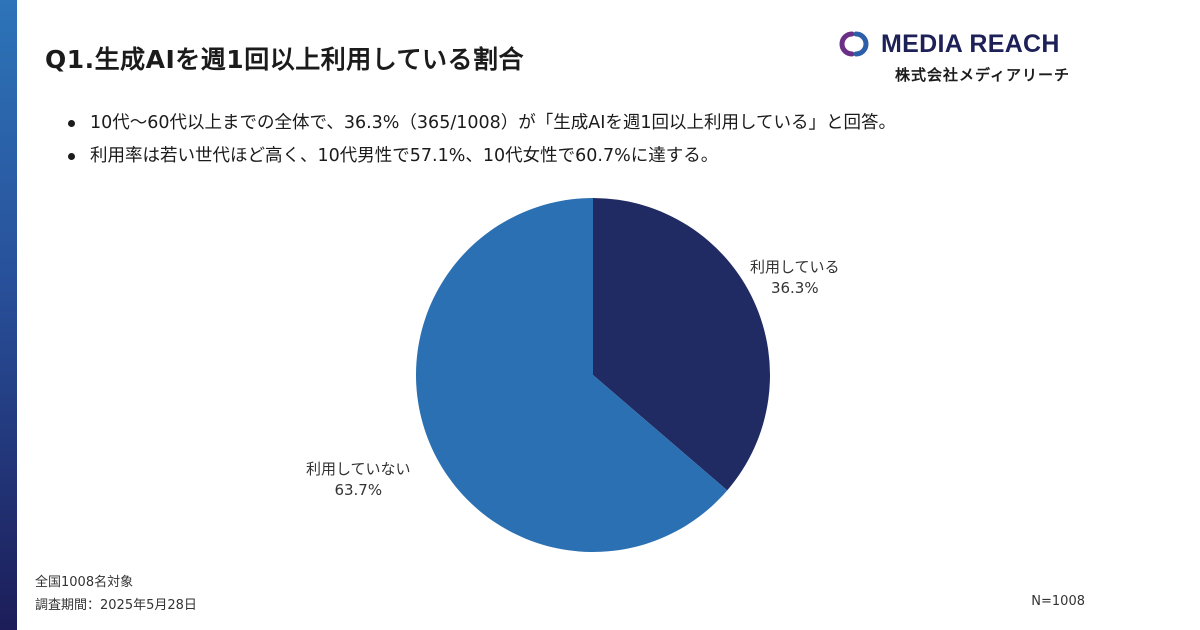 The image size is (1200, 630). What do you see at coordinates (795, 278) in the screenshot?
I see `slice-label-using: 利用している 36.3%` at bounding box center [795, 278].